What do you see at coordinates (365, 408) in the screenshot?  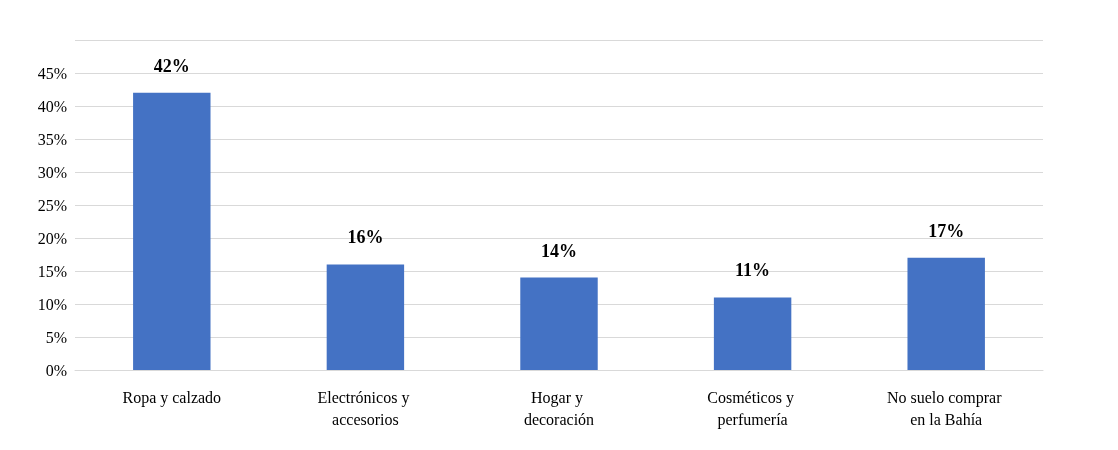 I see `x-tick-label: Electrónicos y accesorios` at bounding box center [365, 408].